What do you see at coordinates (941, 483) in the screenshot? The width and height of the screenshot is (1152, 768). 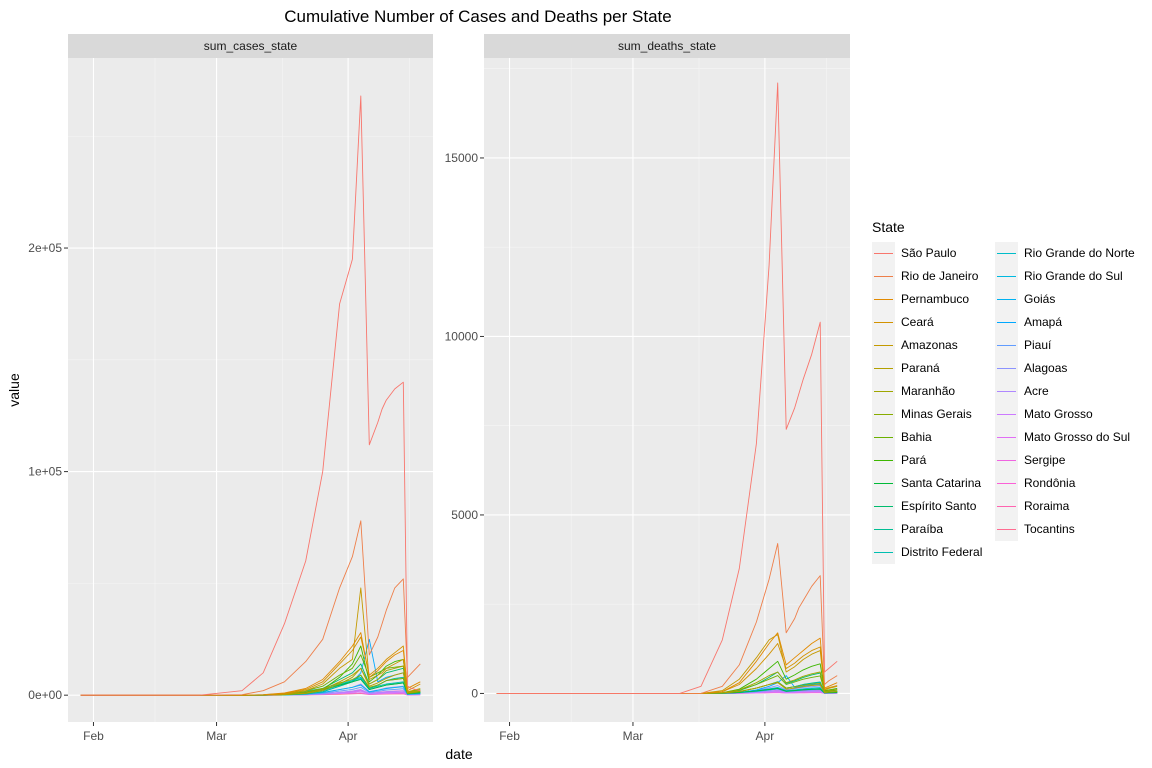 I see `legend-label: Santa Catarina` at bounding box center [941, 483].